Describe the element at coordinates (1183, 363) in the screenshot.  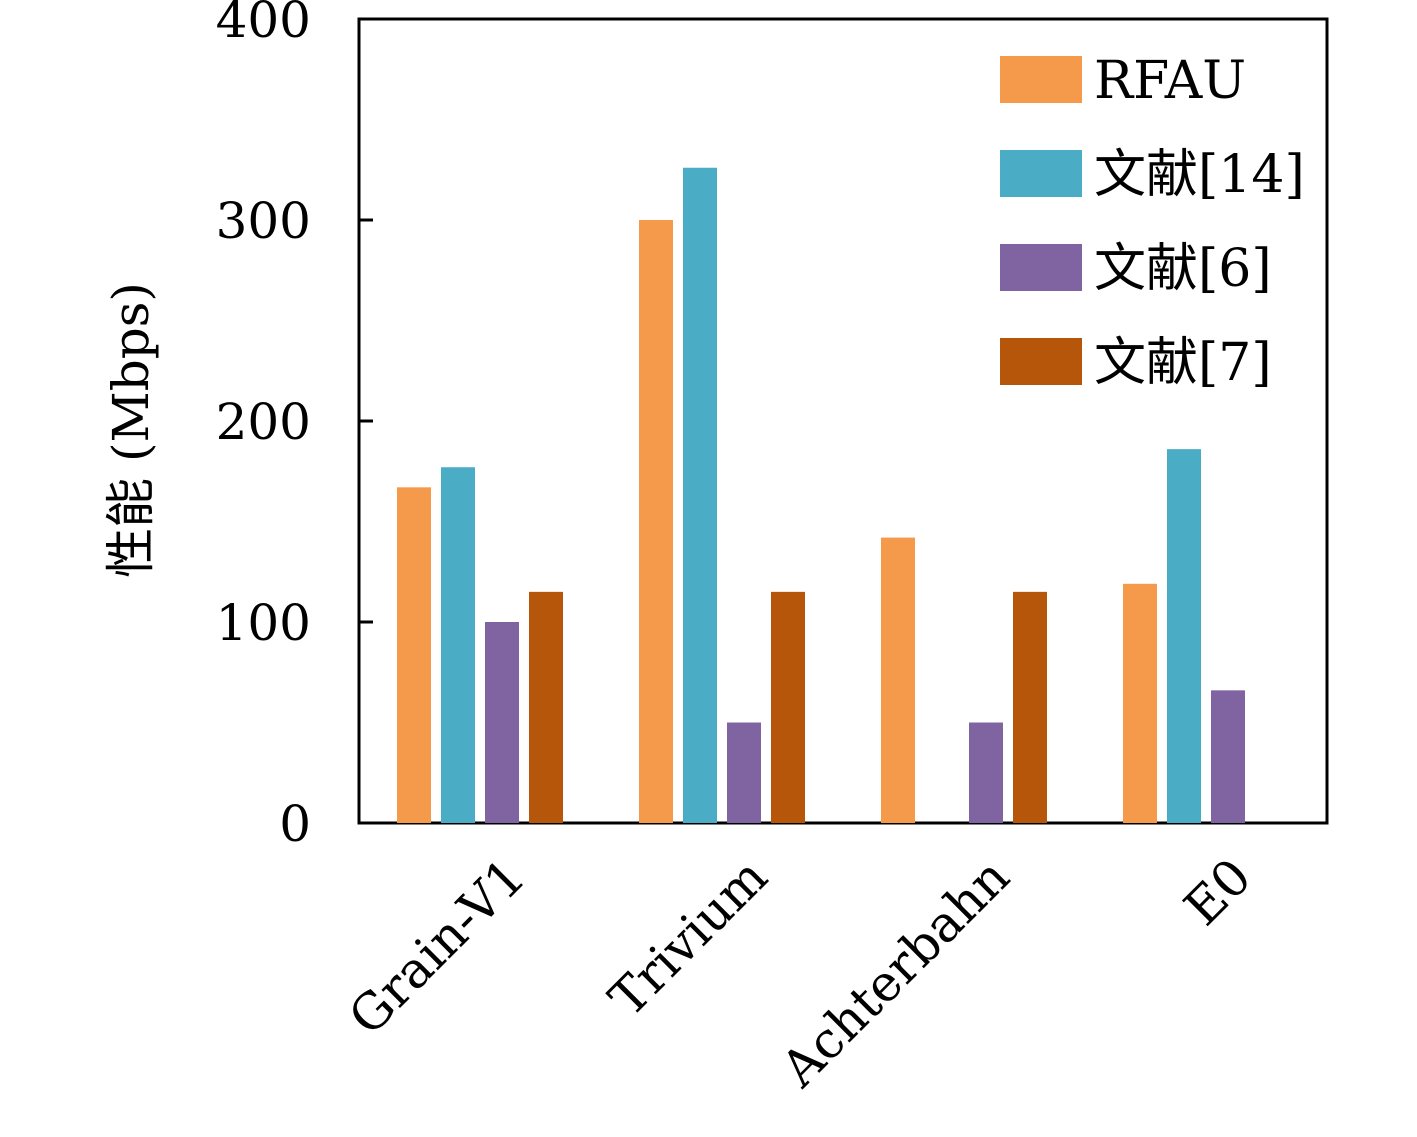
I see `legend-label: 文献[7]` at that location.